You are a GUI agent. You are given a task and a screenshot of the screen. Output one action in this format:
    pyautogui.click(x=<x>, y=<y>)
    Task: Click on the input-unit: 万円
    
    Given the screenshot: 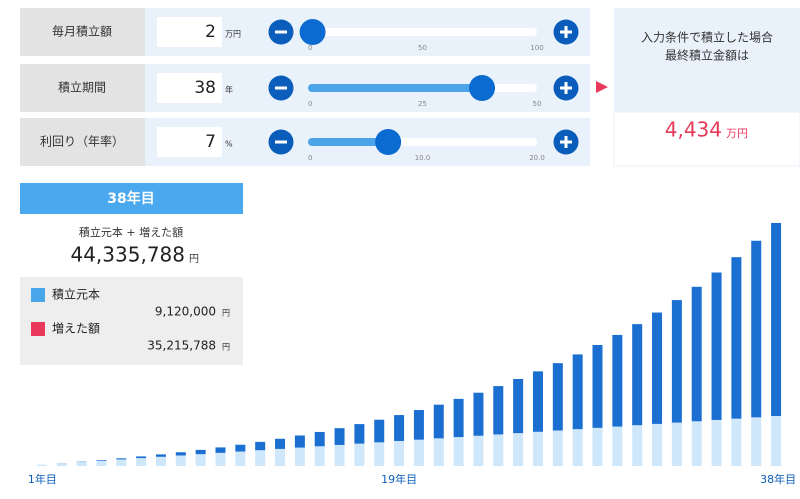 What is the action you would take?
    pyautogui.click(x=233, y=34)
    